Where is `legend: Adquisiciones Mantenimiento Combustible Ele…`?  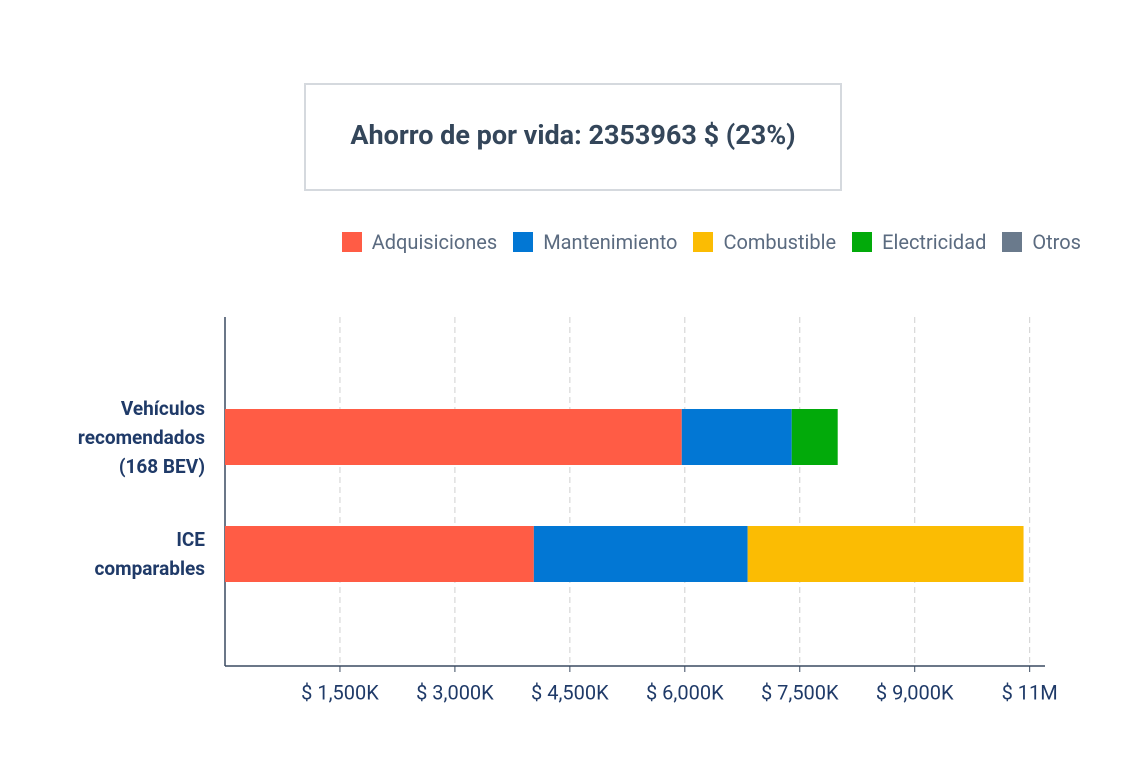 legend: Adquisiciones Mantenimiento Combustible Ele… is located at coordinates (711, 242).